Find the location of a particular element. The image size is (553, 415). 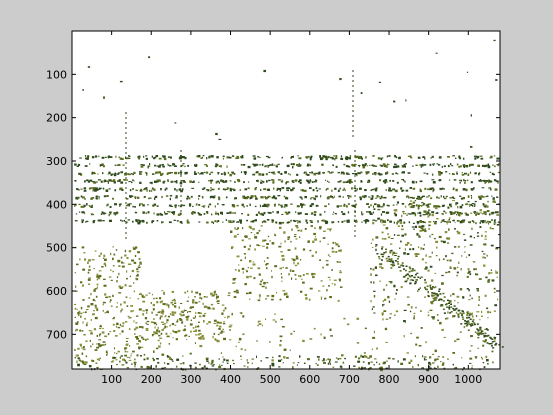

y-tick-label: 100 is located at coordinates (56, 74).